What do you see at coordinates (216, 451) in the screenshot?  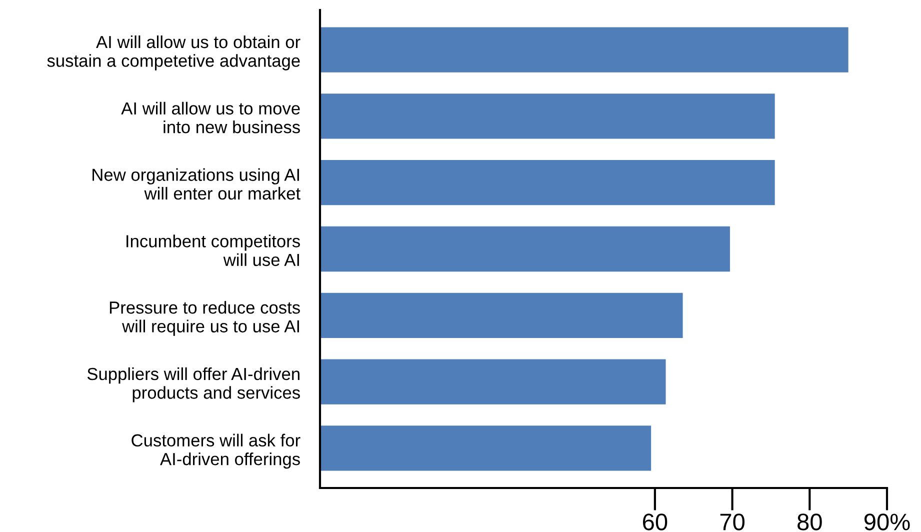 I see `y-tick-label: Customers will ask for AI-driven offerings` at bounding box center [216, 451].